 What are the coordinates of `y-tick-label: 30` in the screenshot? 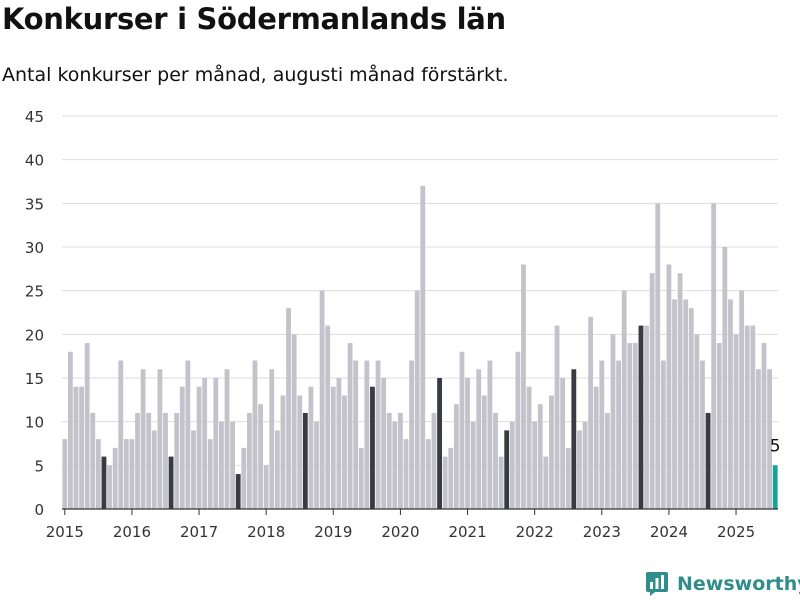 It's located at (34, 248).